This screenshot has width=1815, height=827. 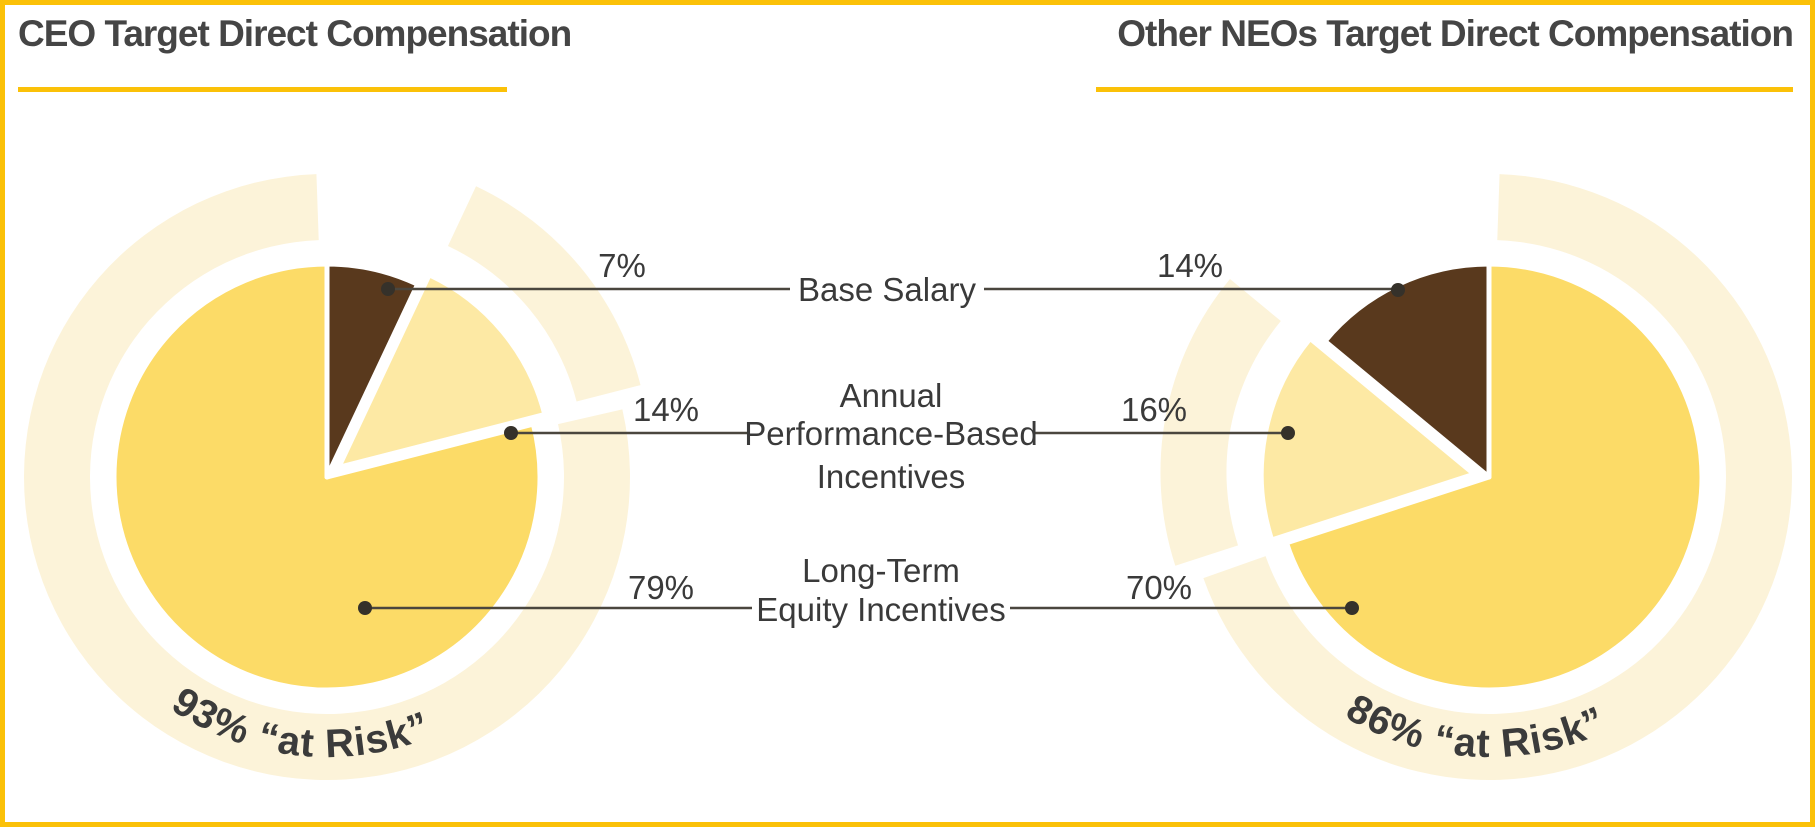 What do you see at coordinates (622, 265) in the screenshot?
I see `ceo-base-salary-pct: 7%` at bounding box center [622, 265].